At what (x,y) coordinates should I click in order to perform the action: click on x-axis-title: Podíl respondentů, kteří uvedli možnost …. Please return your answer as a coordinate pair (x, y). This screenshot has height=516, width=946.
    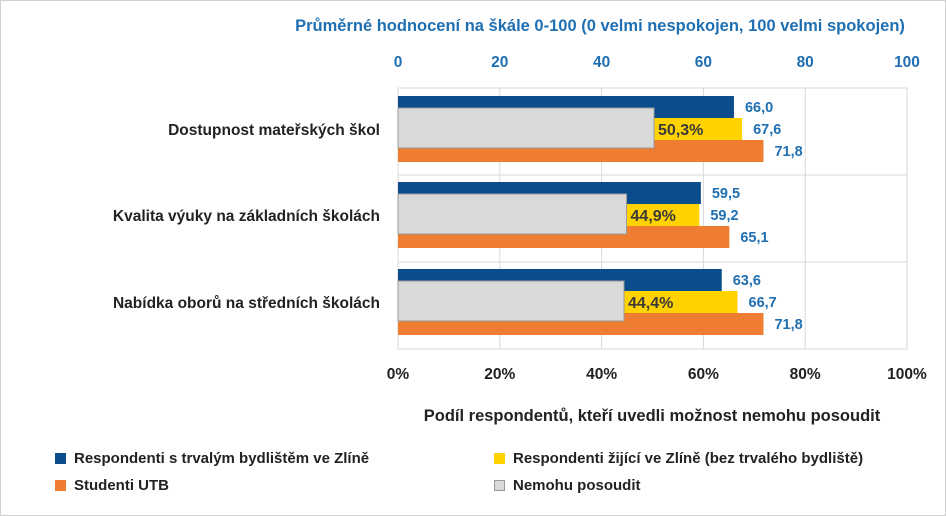
    Looking at the image, I should click on (652, 416).